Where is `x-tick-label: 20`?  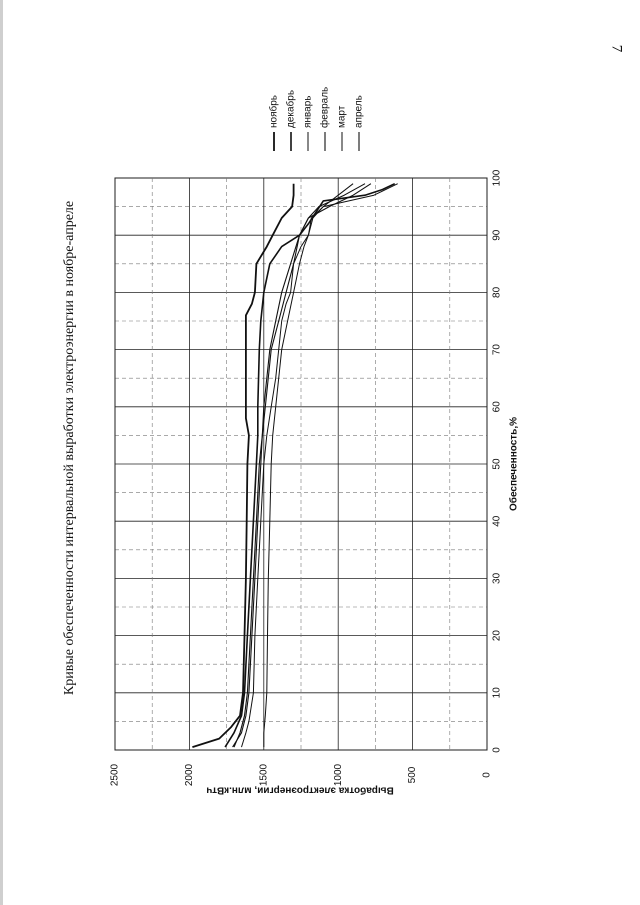 x-tick-label: 20 is located at coordinates (497, 636).